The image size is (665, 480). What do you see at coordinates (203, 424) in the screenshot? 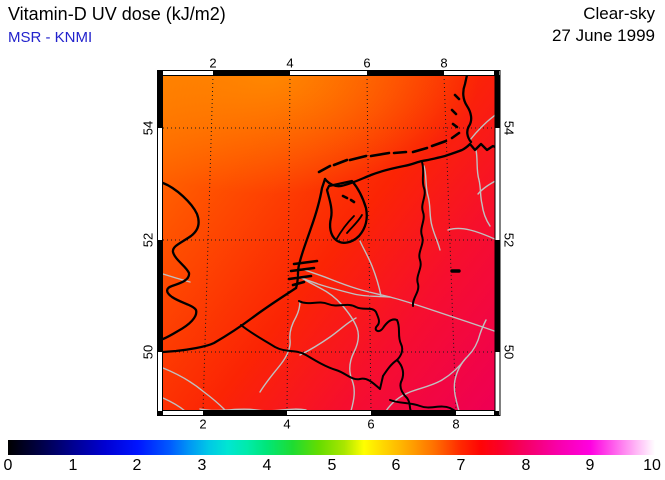
I see `lon-tick-bottom-2: 2` at bounding box center [203, 424].